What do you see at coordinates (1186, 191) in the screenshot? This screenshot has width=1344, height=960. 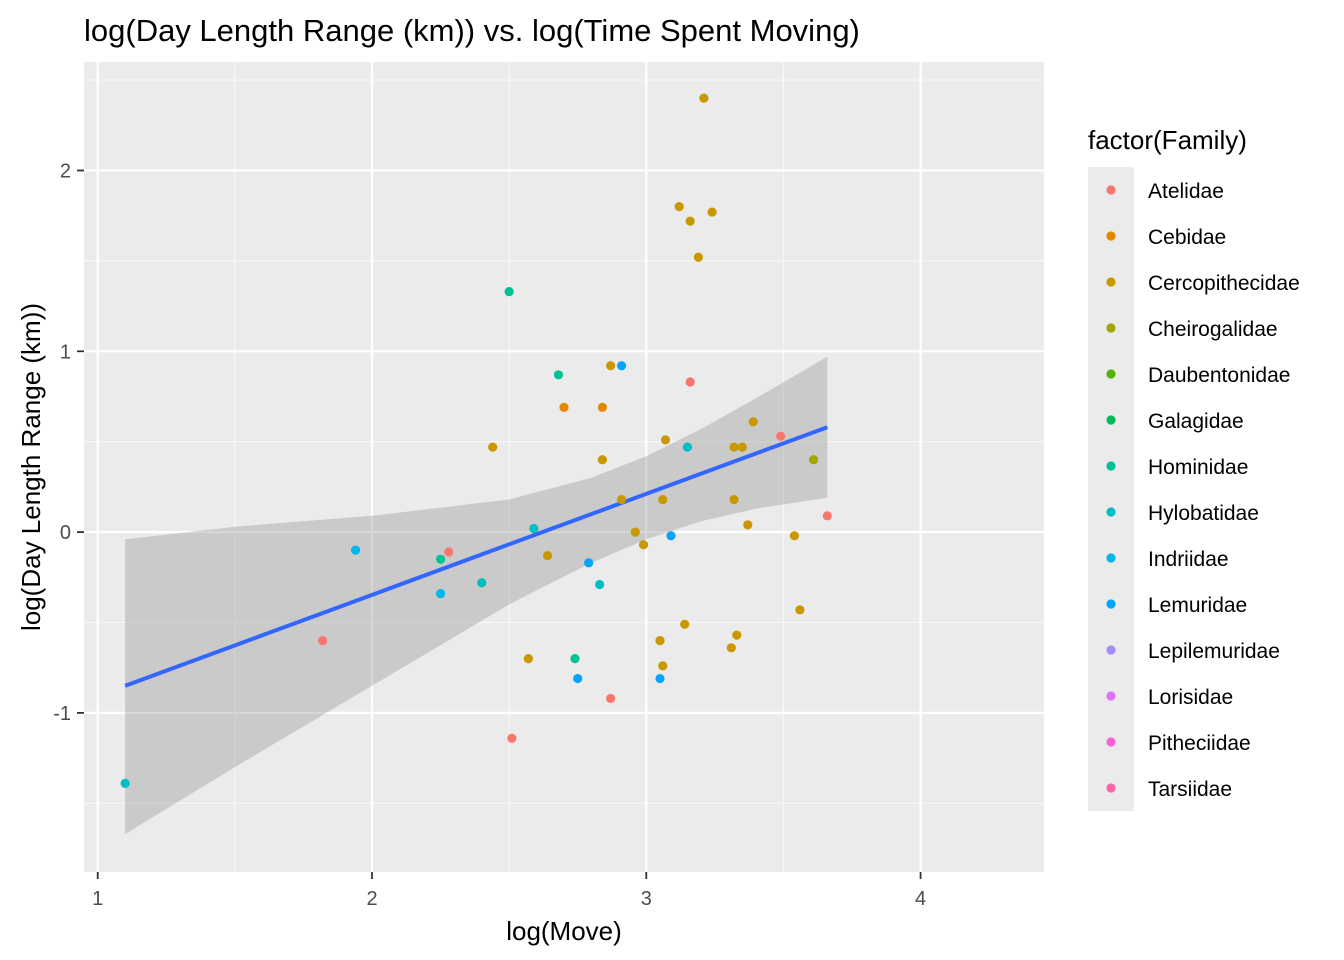 I see `legend-label: Atelidae` at bounding box center [1186, 191].